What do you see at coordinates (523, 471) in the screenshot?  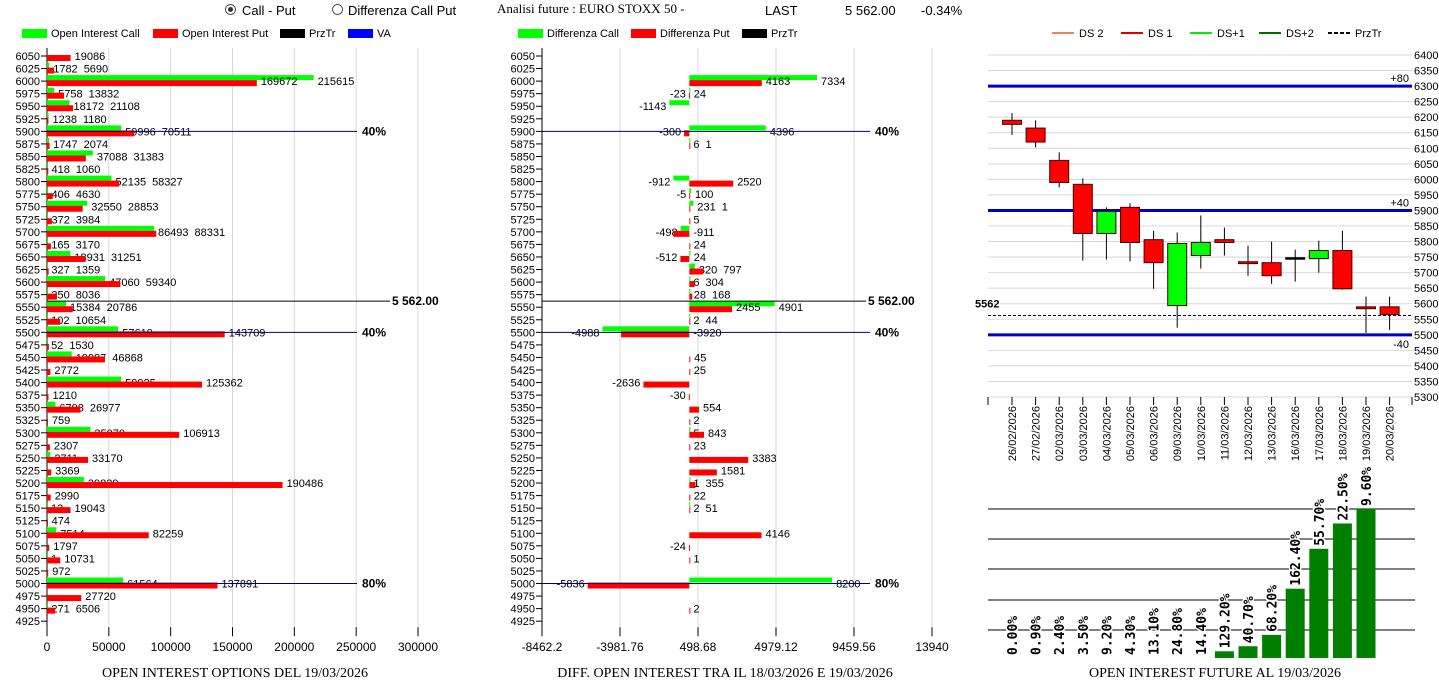 I see `strike-label: 5225` at bounding box center [523, 471].